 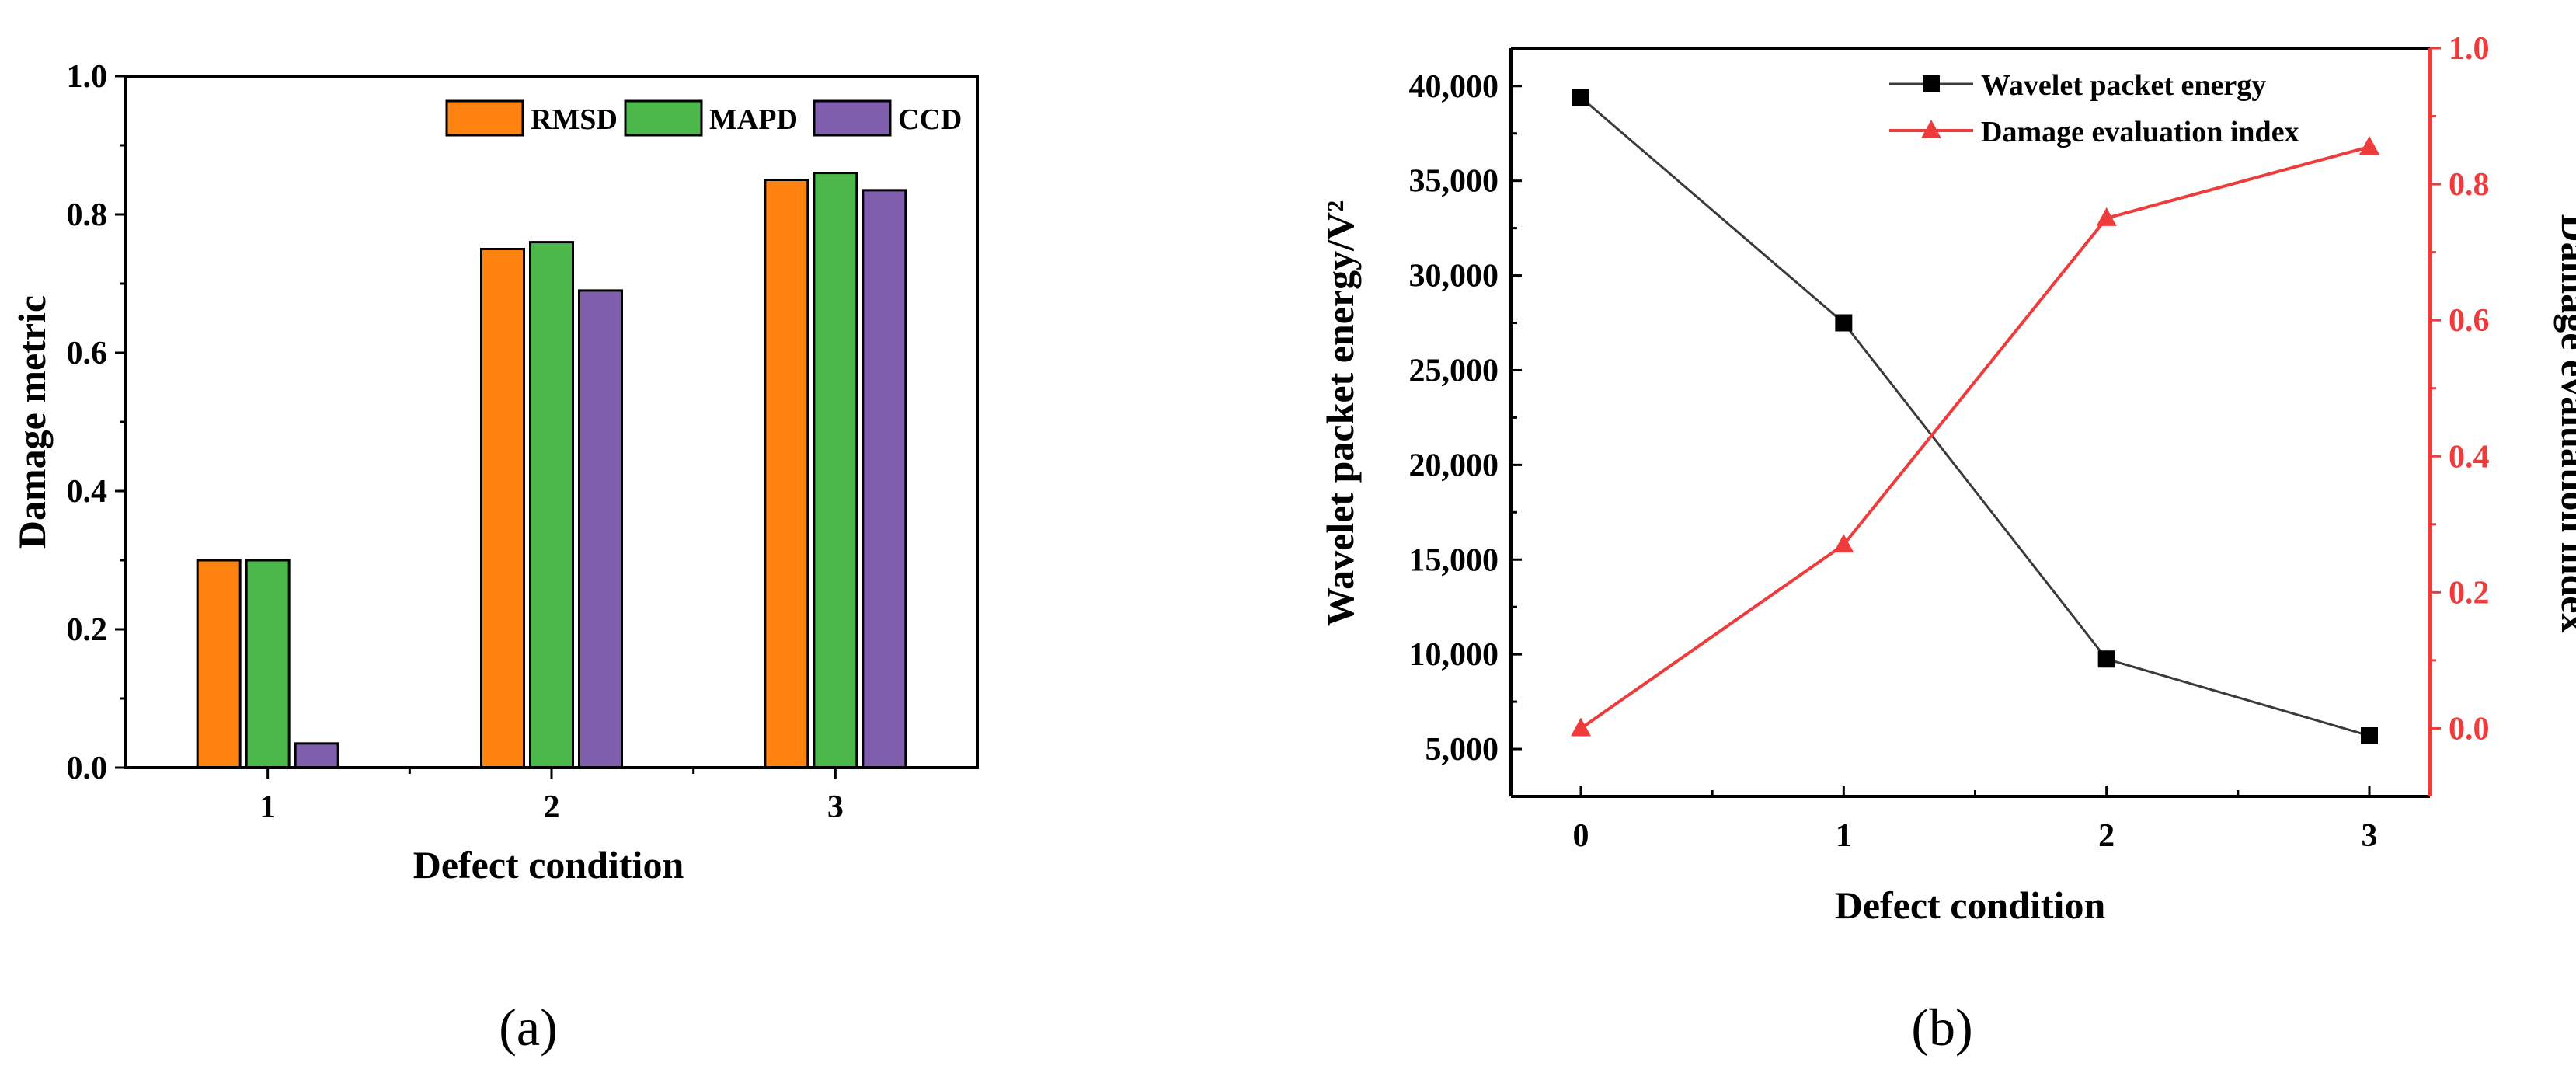 I want to click on y-tick-label: 1.0, so click(x=87, y=77).